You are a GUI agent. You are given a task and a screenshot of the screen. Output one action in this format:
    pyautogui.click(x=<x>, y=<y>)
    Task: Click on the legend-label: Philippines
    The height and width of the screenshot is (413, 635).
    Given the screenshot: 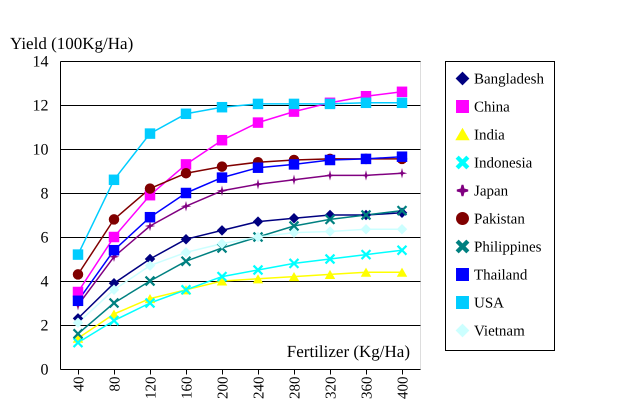 What is the action you would take?
    pyautogui.click(x=508, y=248)
    